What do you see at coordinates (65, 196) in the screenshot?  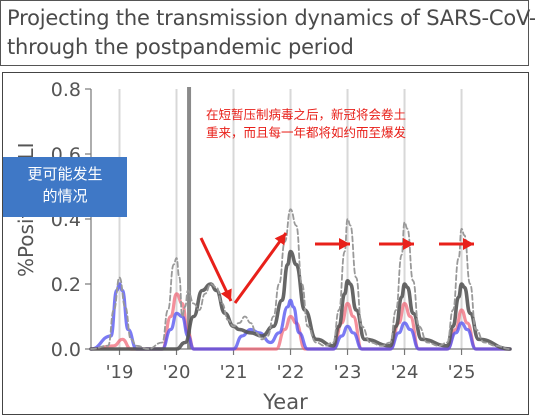 I see `blue-annotation-line-2: 的情况` at bounding box center [65, 196].